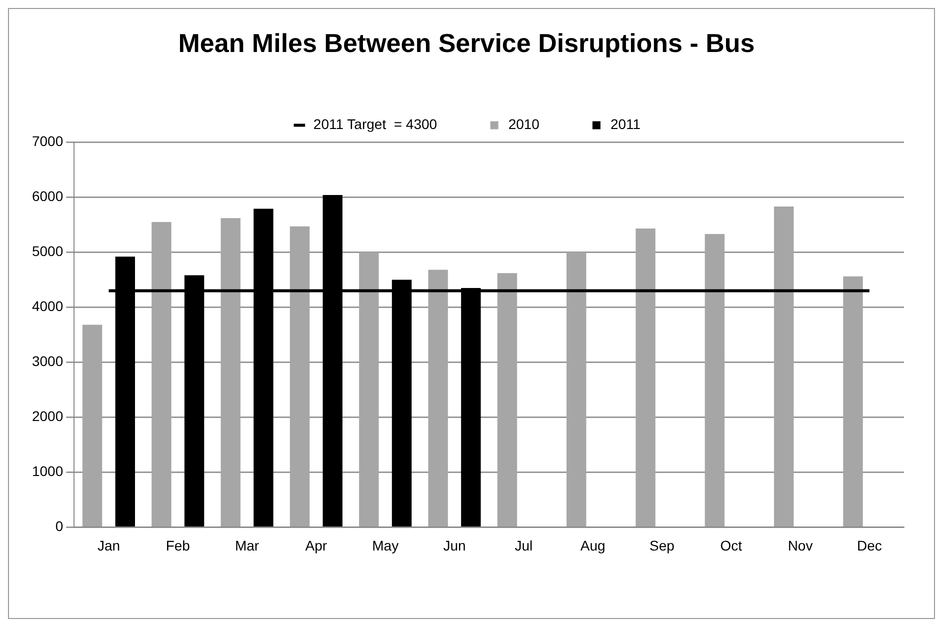 Image resolution: width=943 pixels, height=627 pixels. Describe the element at coordinates (524, 124) in the screenshot. I see `legend-label: 2010` at that location.